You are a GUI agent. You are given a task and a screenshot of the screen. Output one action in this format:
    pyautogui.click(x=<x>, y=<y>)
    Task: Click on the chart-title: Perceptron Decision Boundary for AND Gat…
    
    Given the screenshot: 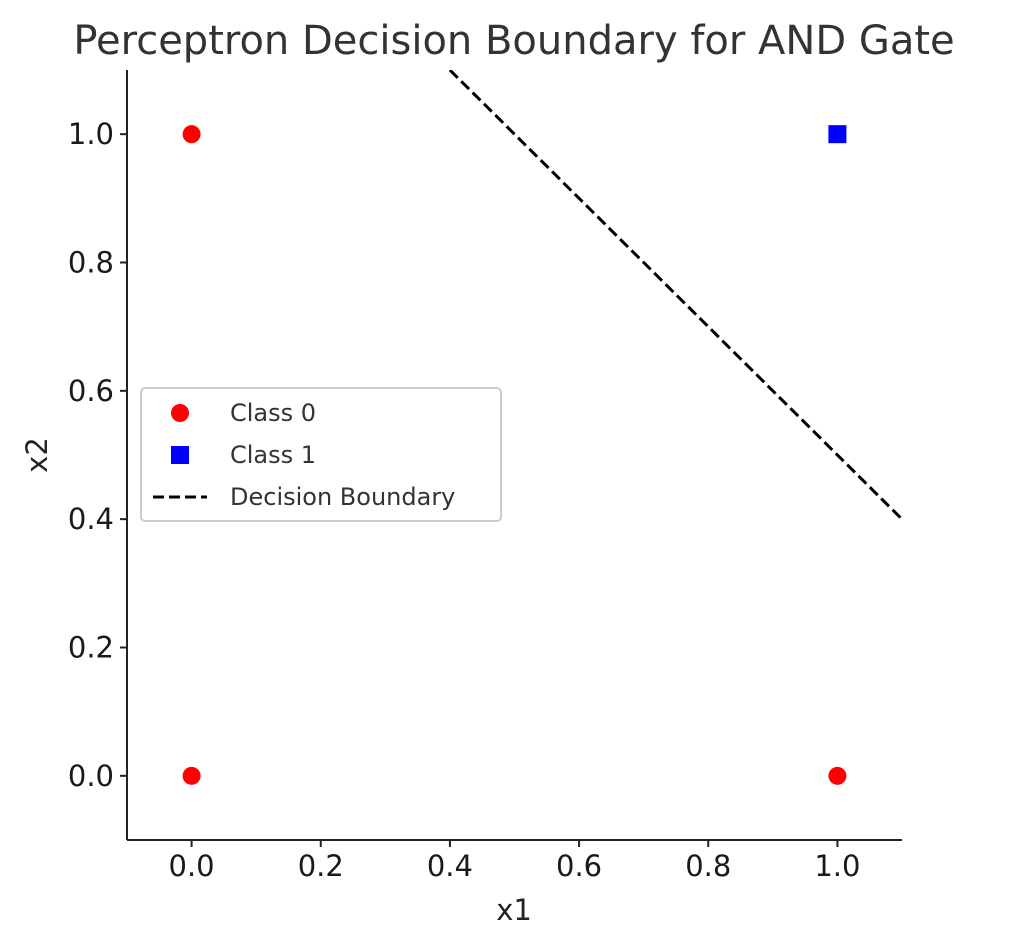 What is the action you would take?
    pyautogui.click(x=513, y=41)
    